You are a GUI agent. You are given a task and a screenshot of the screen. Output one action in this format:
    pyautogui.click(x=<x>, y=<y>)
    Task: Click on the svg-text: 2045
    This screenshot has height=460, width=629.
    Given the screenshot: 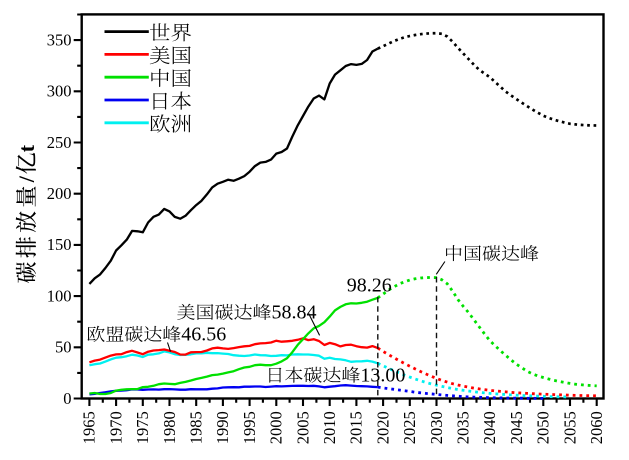 What is the action you would take?
    pyautogui.click(x=516, y=427)
    